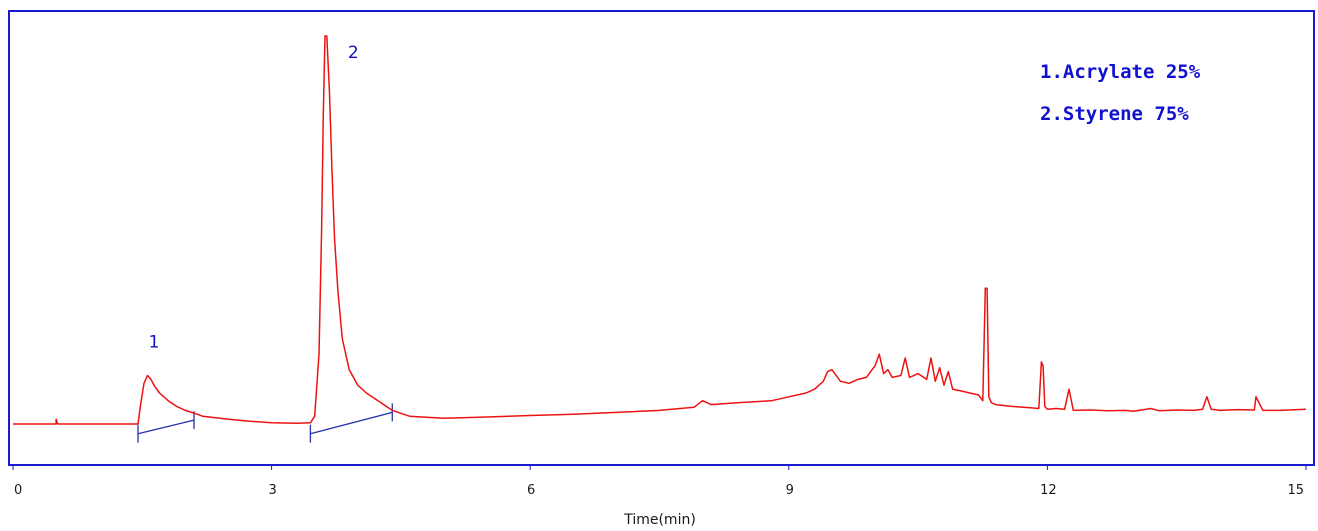  Describe the element at coordinates (1048, 490) in the screenshot. I see `x-tick-label: 12` at that location.